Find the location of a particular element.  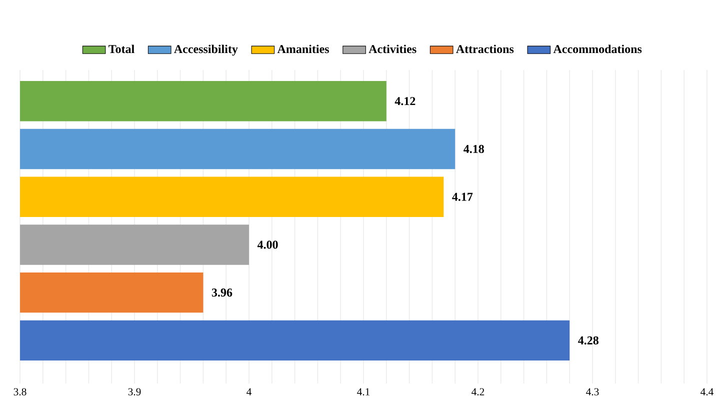

legend-label: Accessibility is located at coordinates (206, 50).